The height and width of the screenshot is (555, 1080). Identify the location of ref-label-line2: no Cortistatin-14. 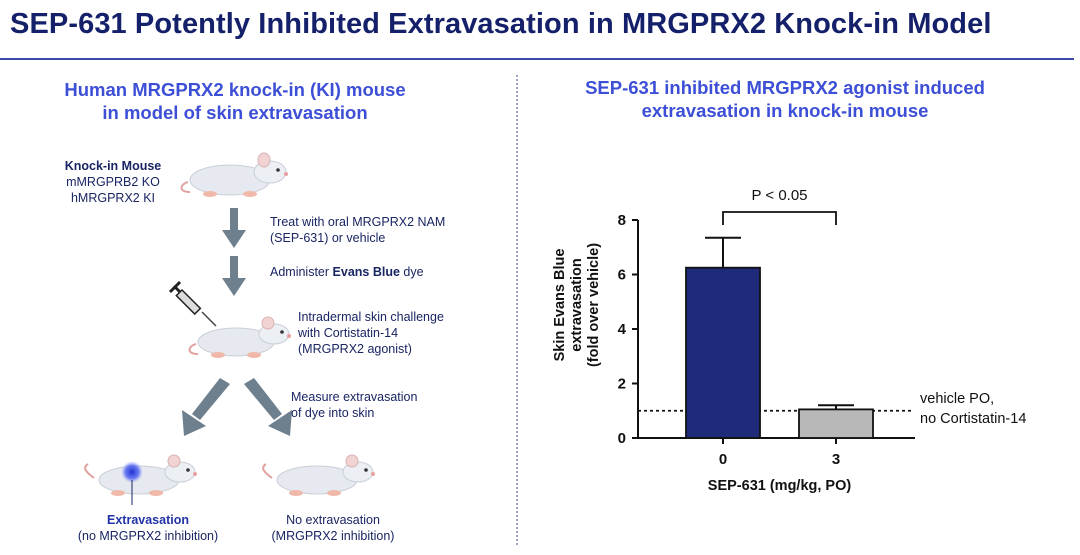
(973, 419).